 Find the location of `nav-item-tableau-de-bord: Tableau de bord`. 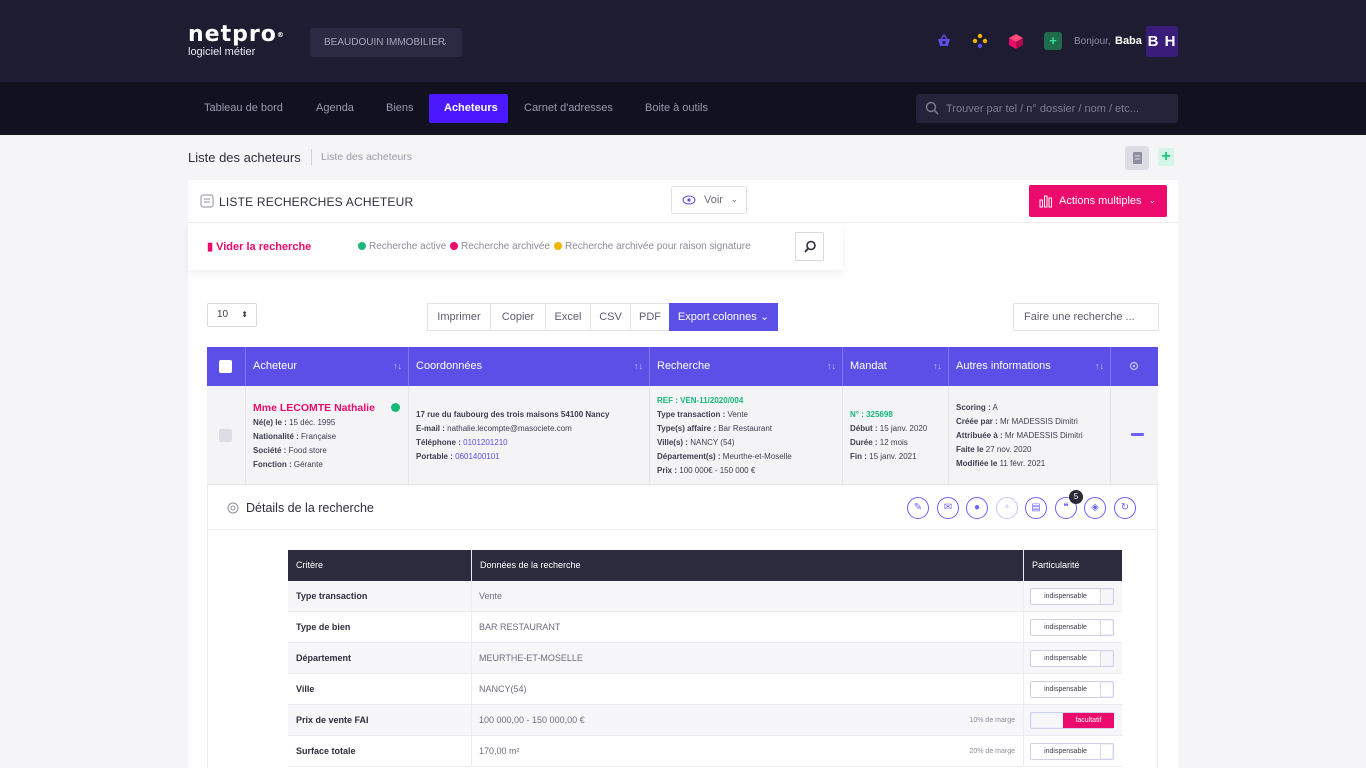

nav-item-tableau-de-bord: Tableau de bord is located at coordinates (243, 108).